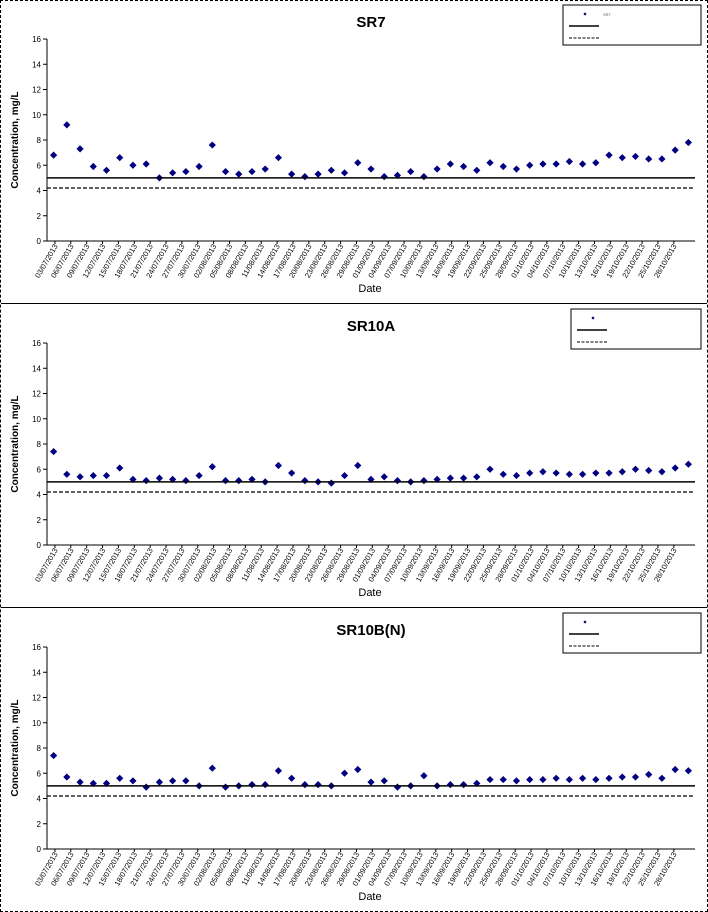  Describe the element at coordinates (370, 630) in the screenshot. I see `chart-title: SR10B(N)` at that location.